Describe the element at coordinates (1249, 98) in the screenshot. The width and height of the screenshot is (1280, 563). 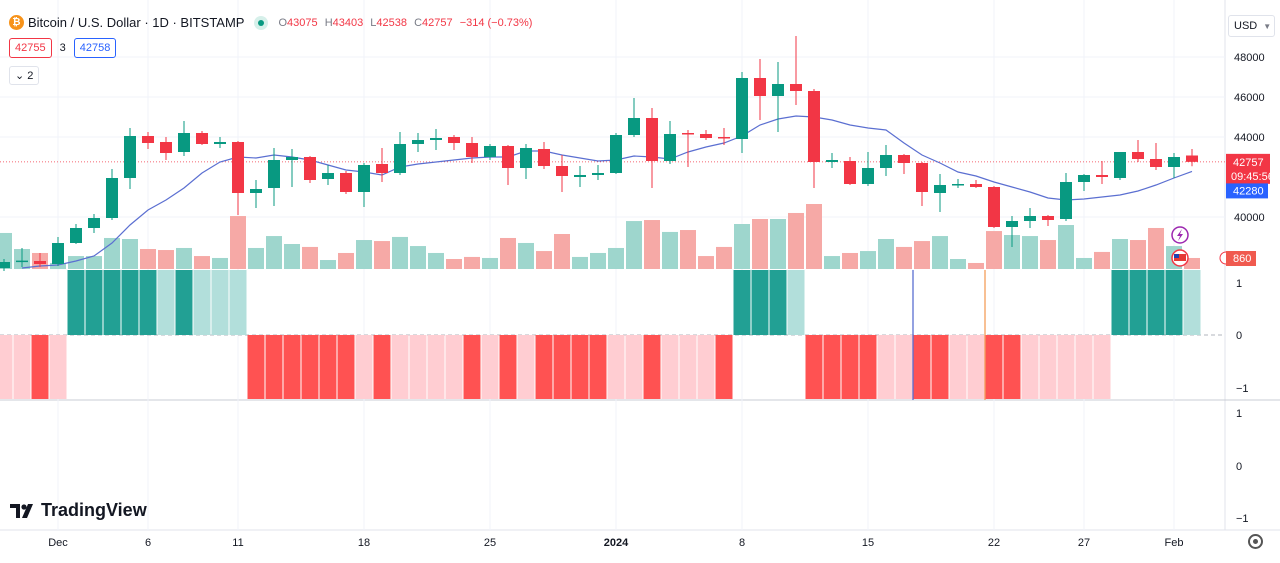
I see `price-tick: 46000` at that location.